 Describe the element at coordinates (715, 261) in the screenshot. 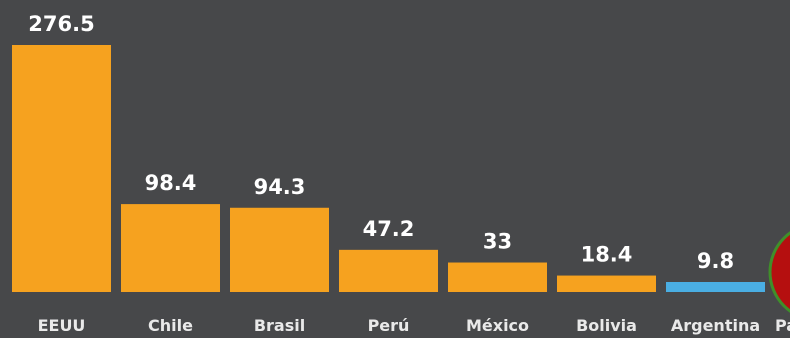

I see `value-label-argentina: 9.8` at that location.